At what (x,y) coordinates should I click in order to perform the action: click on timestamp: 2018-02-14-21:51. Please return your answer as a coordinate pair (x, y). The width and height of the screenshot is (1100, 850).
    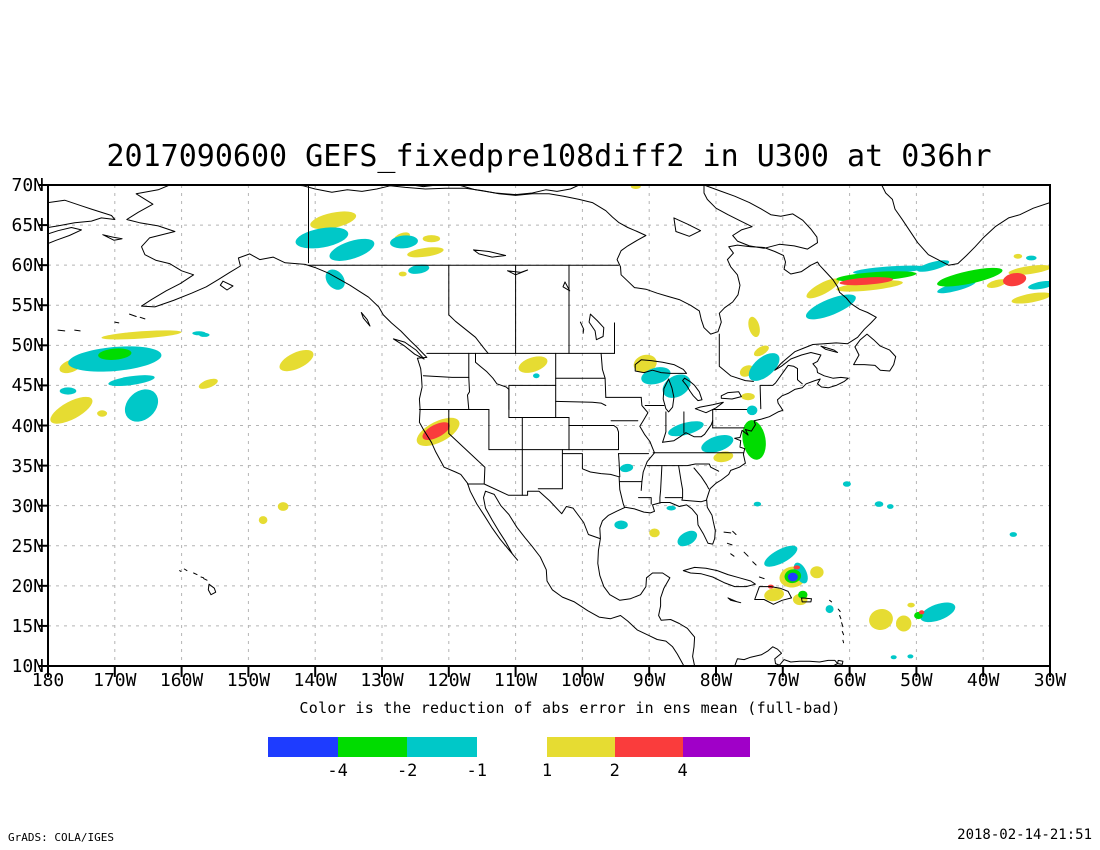
    Looking at the image, I should click on (1024, 835).